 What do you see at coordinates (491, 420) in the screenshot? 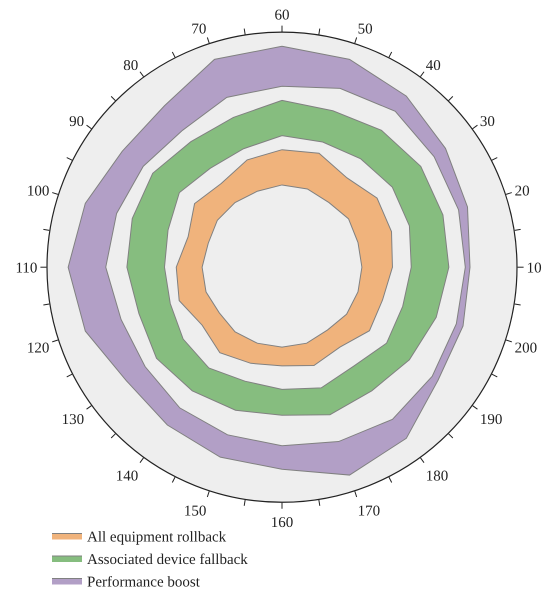
I see `spoke-label: 190` at bounding box center [491, 420].